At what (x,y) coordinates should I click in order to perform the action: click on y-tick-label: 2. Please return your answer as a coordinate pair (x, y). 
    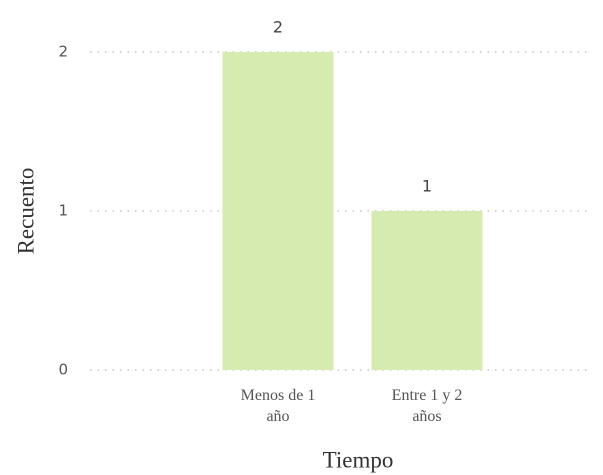
    Looking at the image, I should click on (63, 52).